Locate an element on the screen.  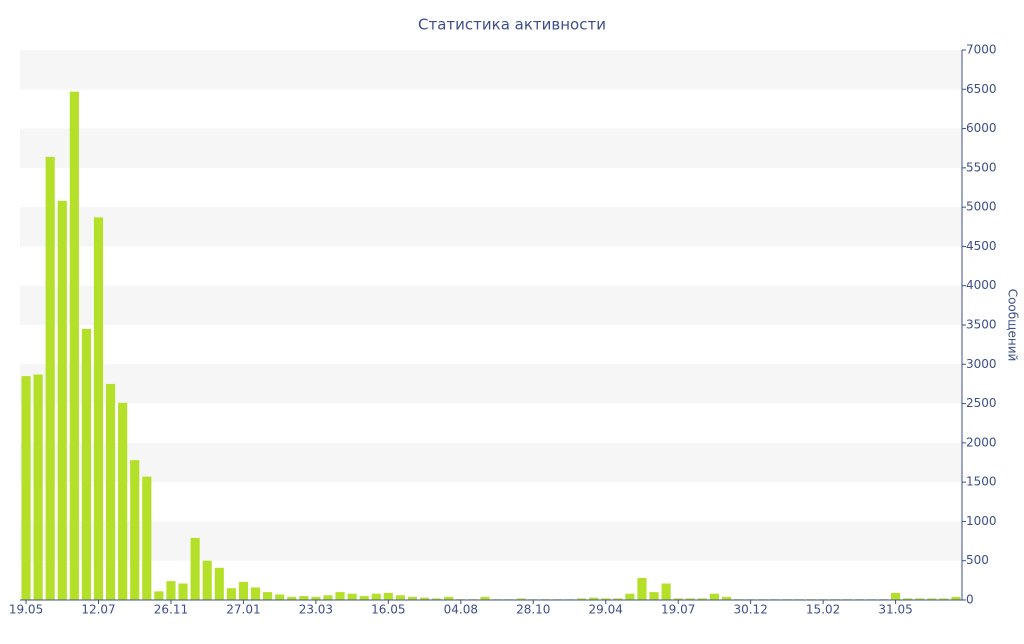
y-tick-label: 5000 is located at coordinates (981, 207).